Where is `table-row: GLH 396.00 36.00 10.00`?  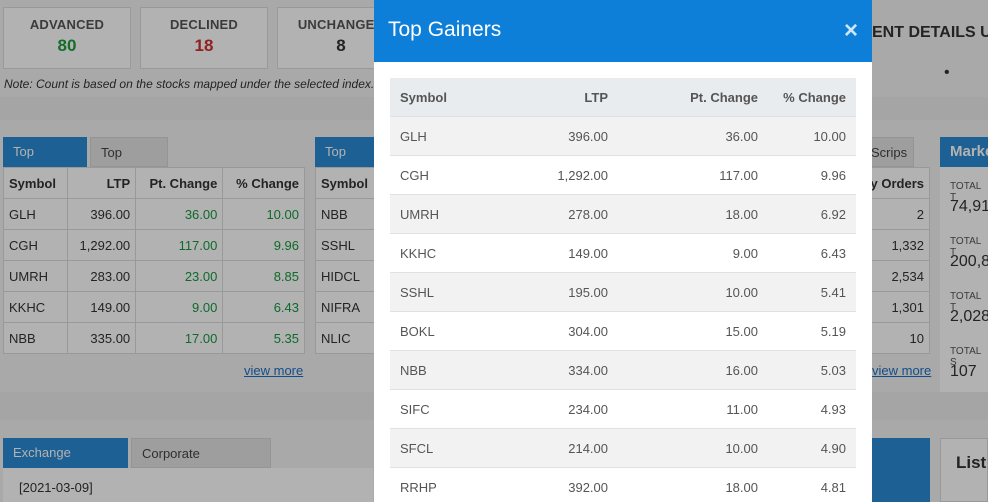
table-row: GLH 396.00 36.00 10.00 is located at coordinates (153, 214).